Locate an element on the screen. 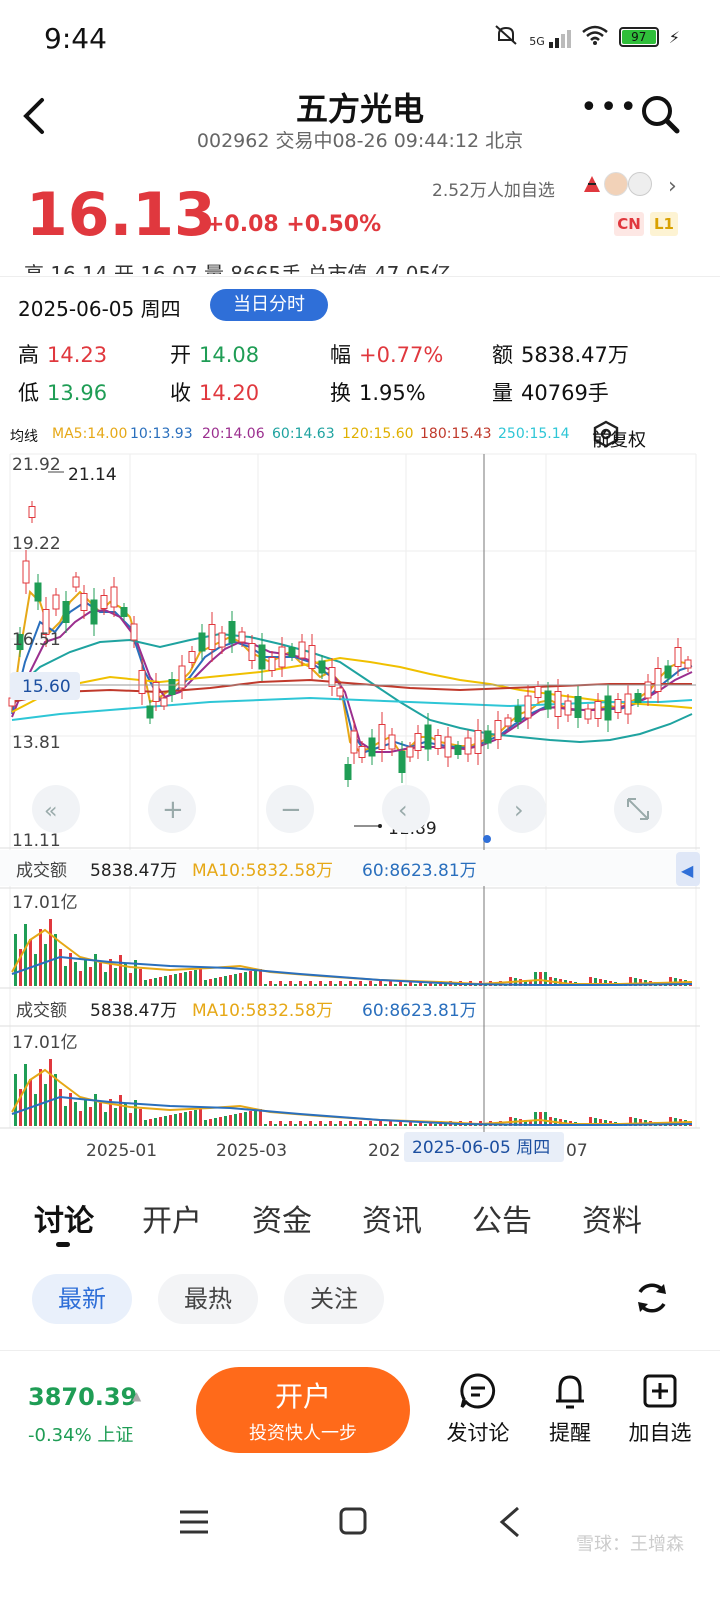 Image resolution: width=720 pixels, height=1600 pixels. back-button is located at coordinates (34, 119).